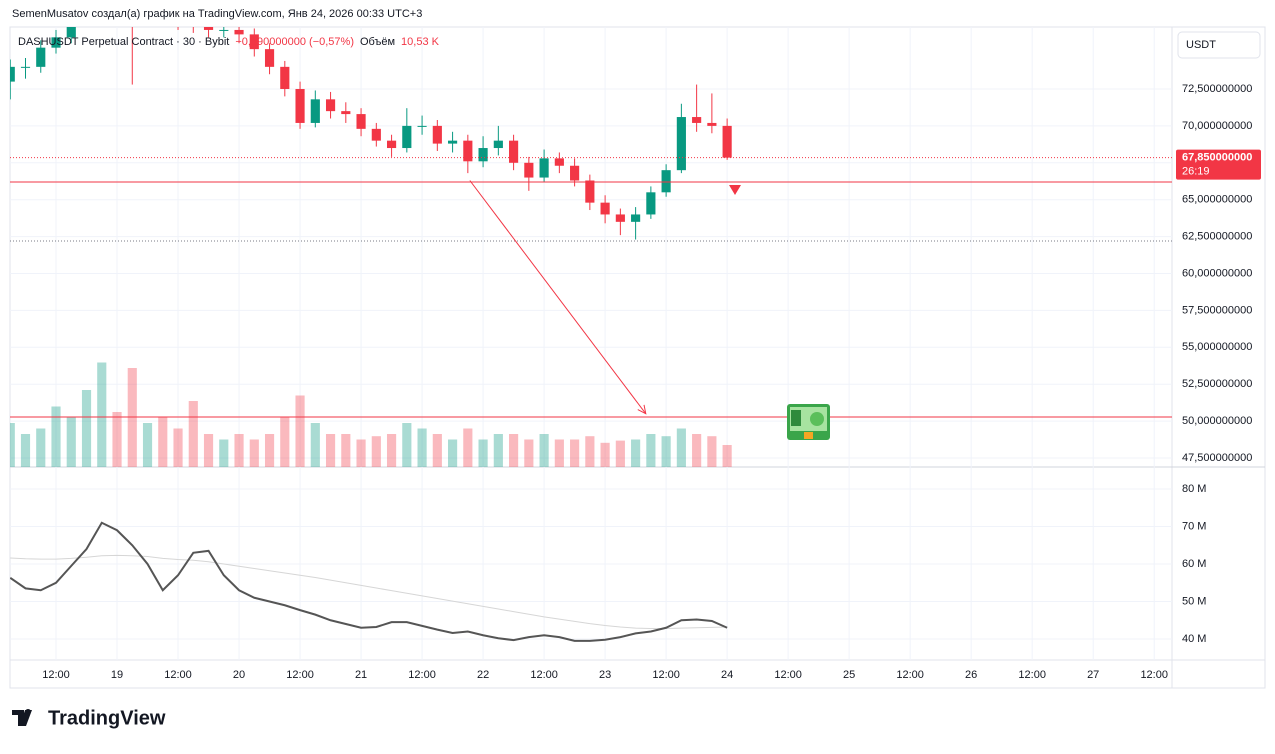 This screenshot has height=754, width=1275. What do you see at coordinates (735, 190) in the screenshot?
I see `alert-marker` at bounding box center [735, 190].